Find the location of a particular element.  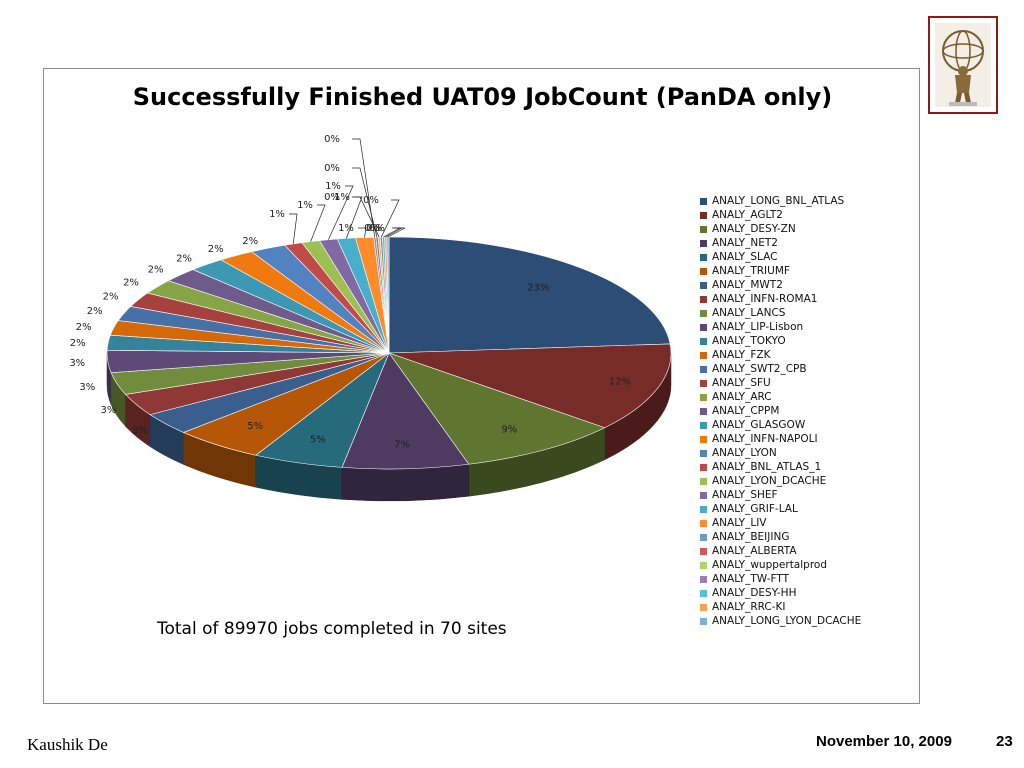

legend-item: ANALY_BNL_ATLAS_1 is located at coordinates (780, 467).